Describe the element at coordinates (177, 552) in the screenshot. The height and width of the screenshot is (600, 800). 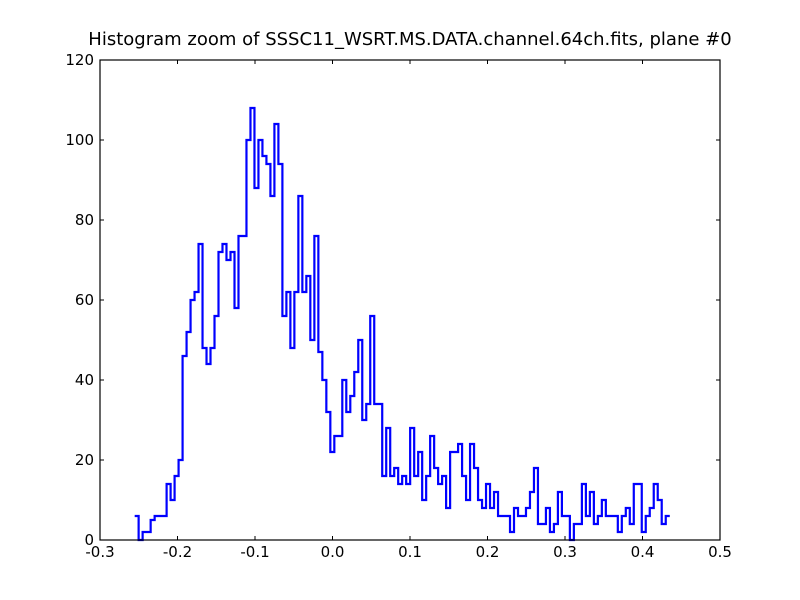
I see `x-tick-label: -0.2` at that location.